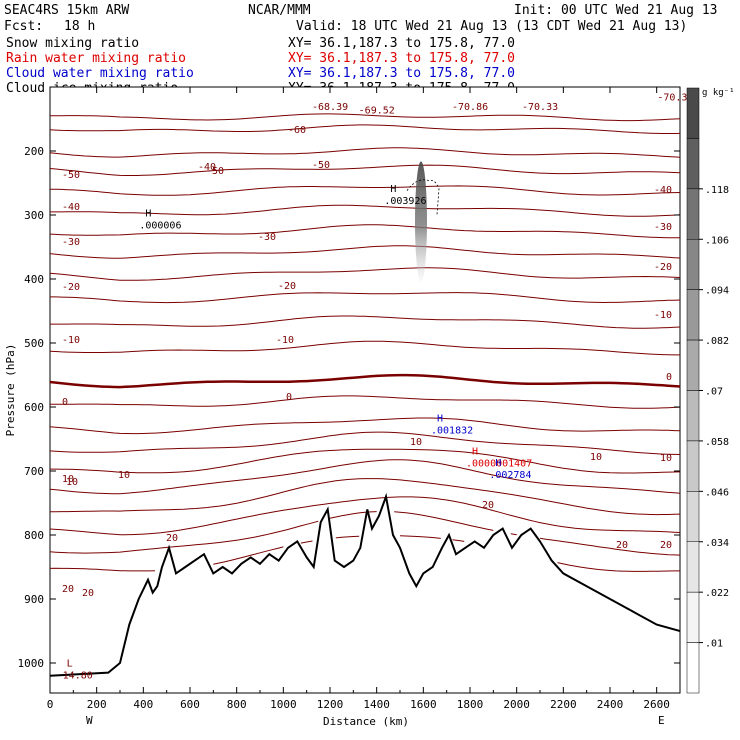 The width and height of the screenshot is (740, 740). Describe the element at coordinates (423, 704) in the screenshot. I see `x-tick-label: 1600` at that location.